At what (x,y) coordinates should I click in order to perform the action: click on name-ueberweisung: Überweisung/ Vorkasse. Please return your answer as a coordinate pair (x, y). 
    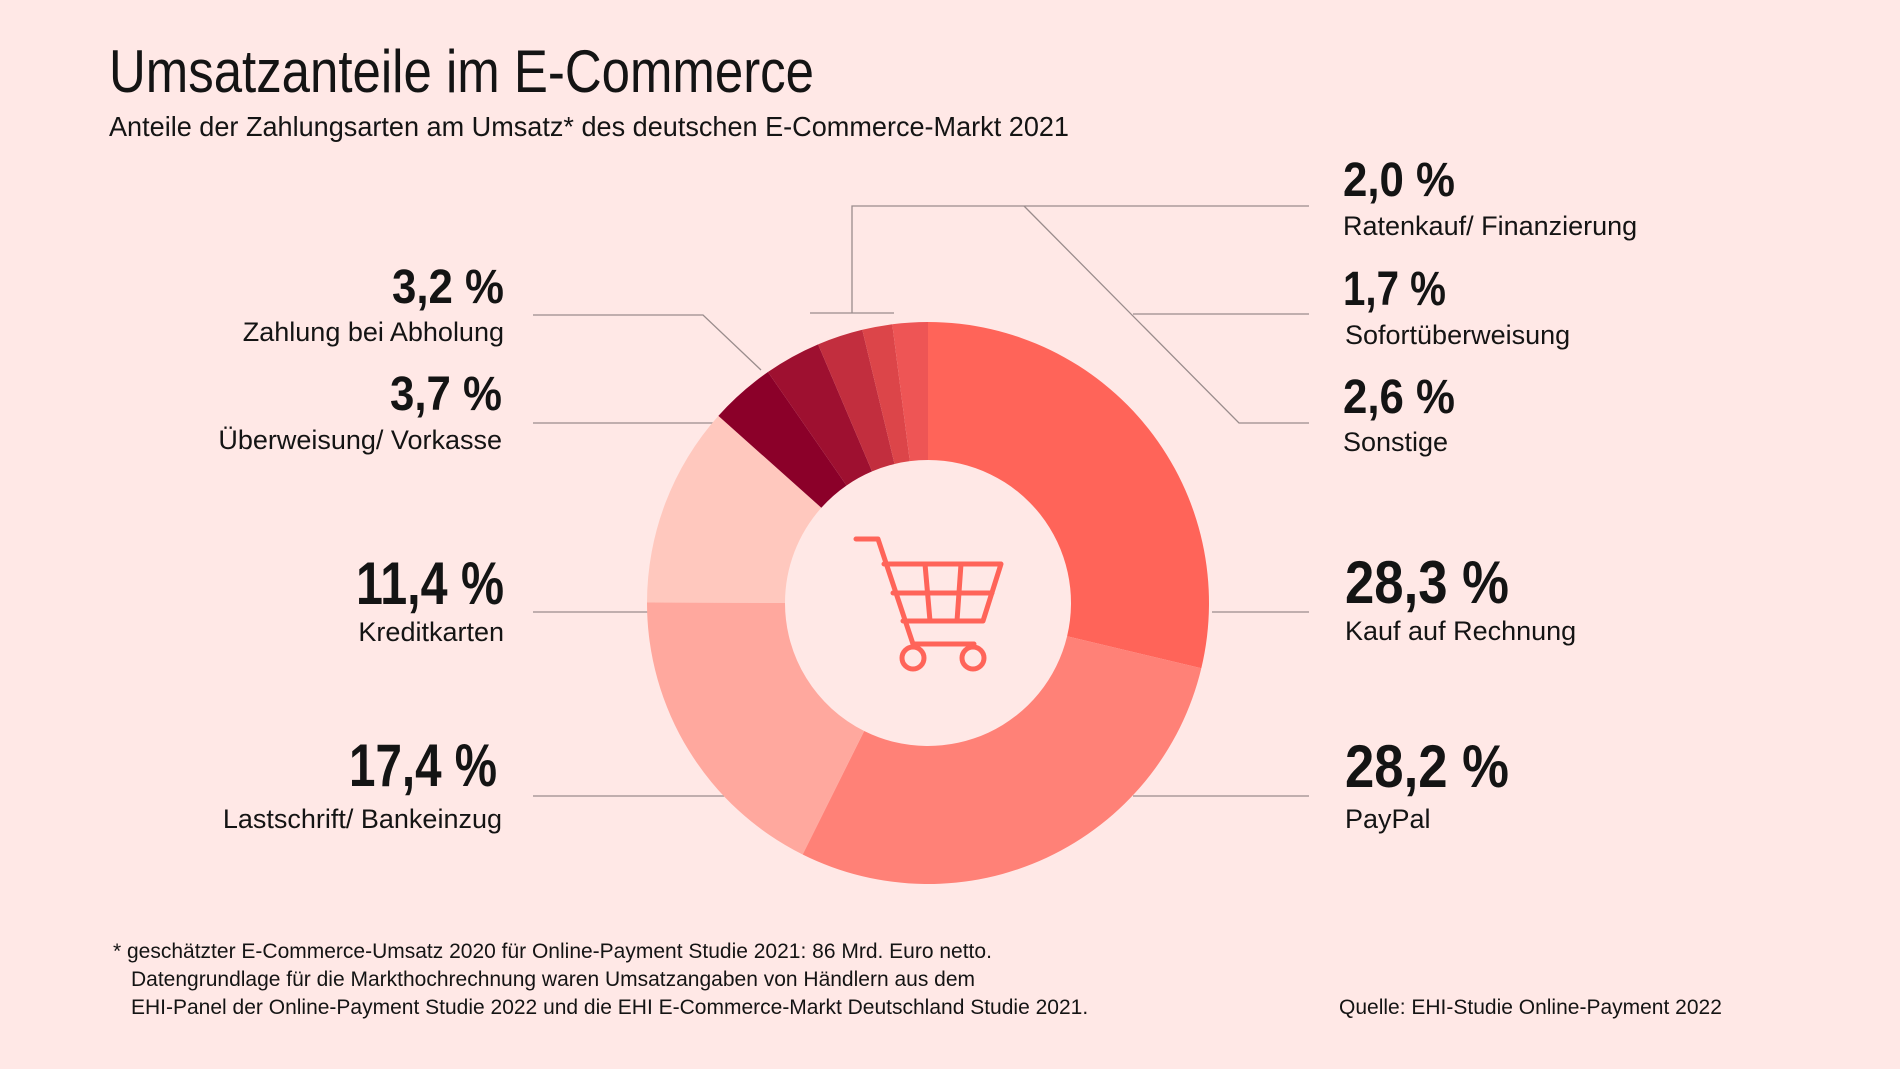
    Looking at the image, I should click on (360, 440).